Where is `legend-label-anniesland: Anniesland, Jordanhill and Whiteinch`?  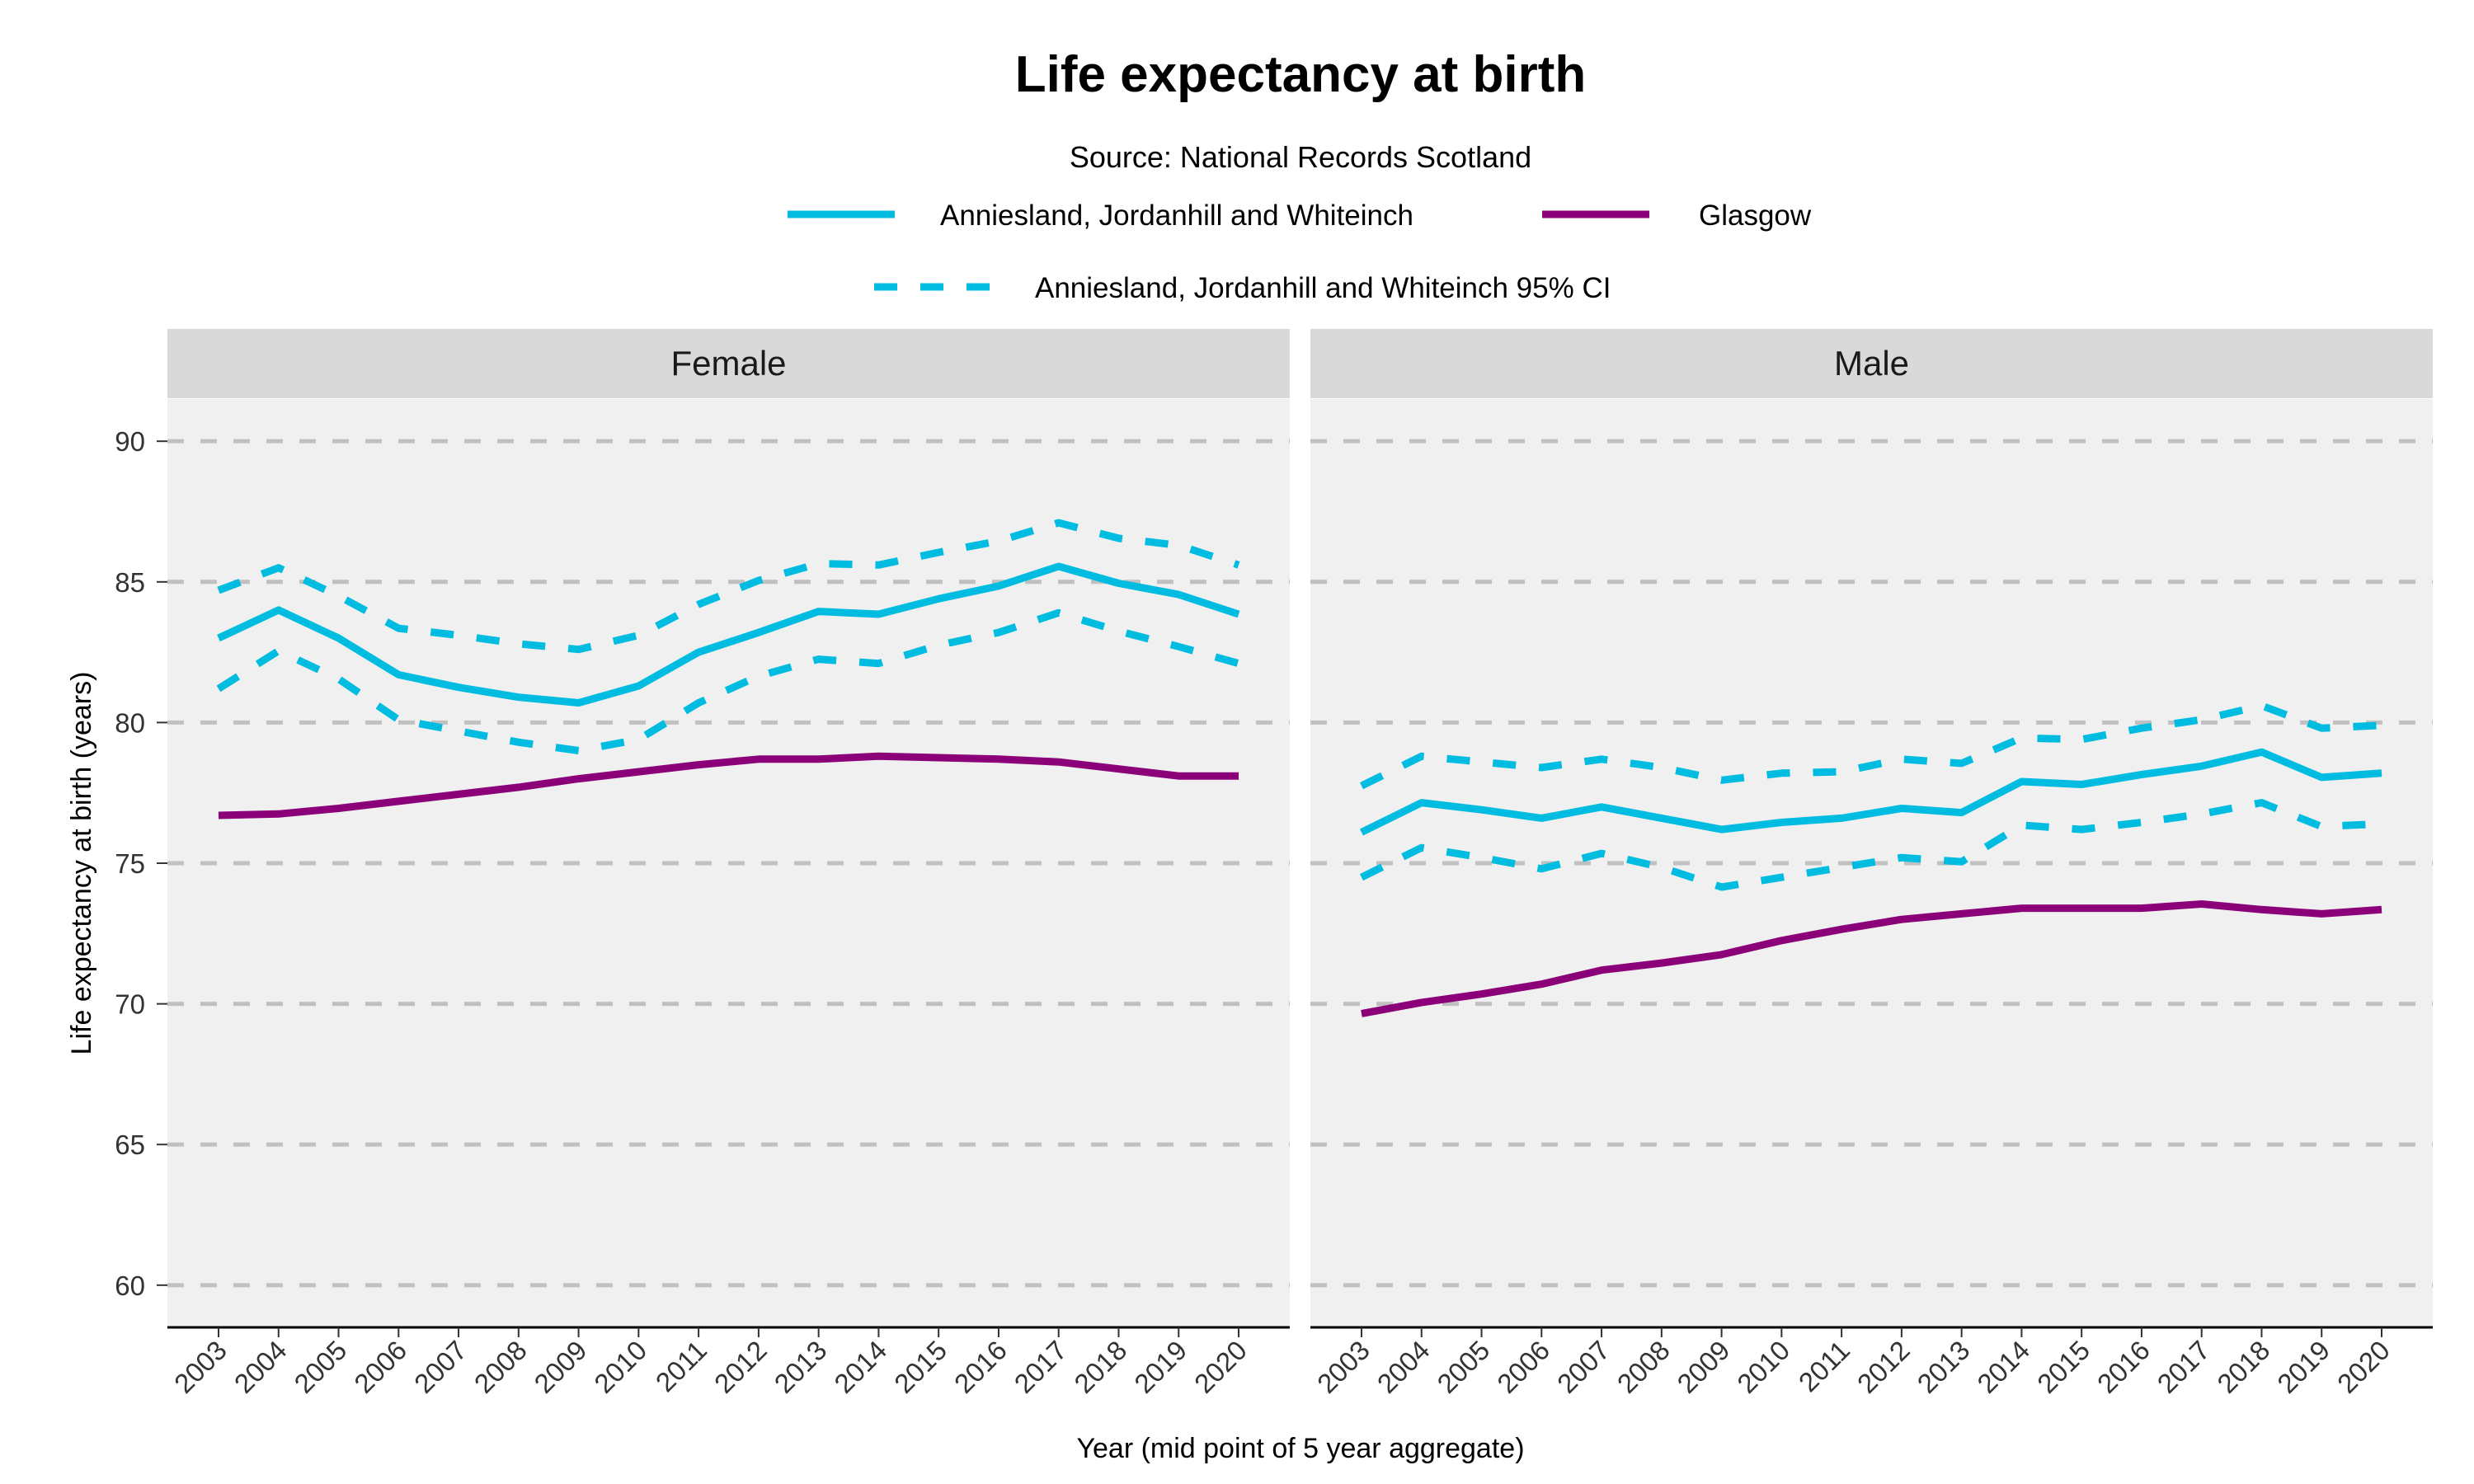 legend-label-anniesland: Anniesland, Jordanhill and Whiteinch is located at coordinates (1176, 216).